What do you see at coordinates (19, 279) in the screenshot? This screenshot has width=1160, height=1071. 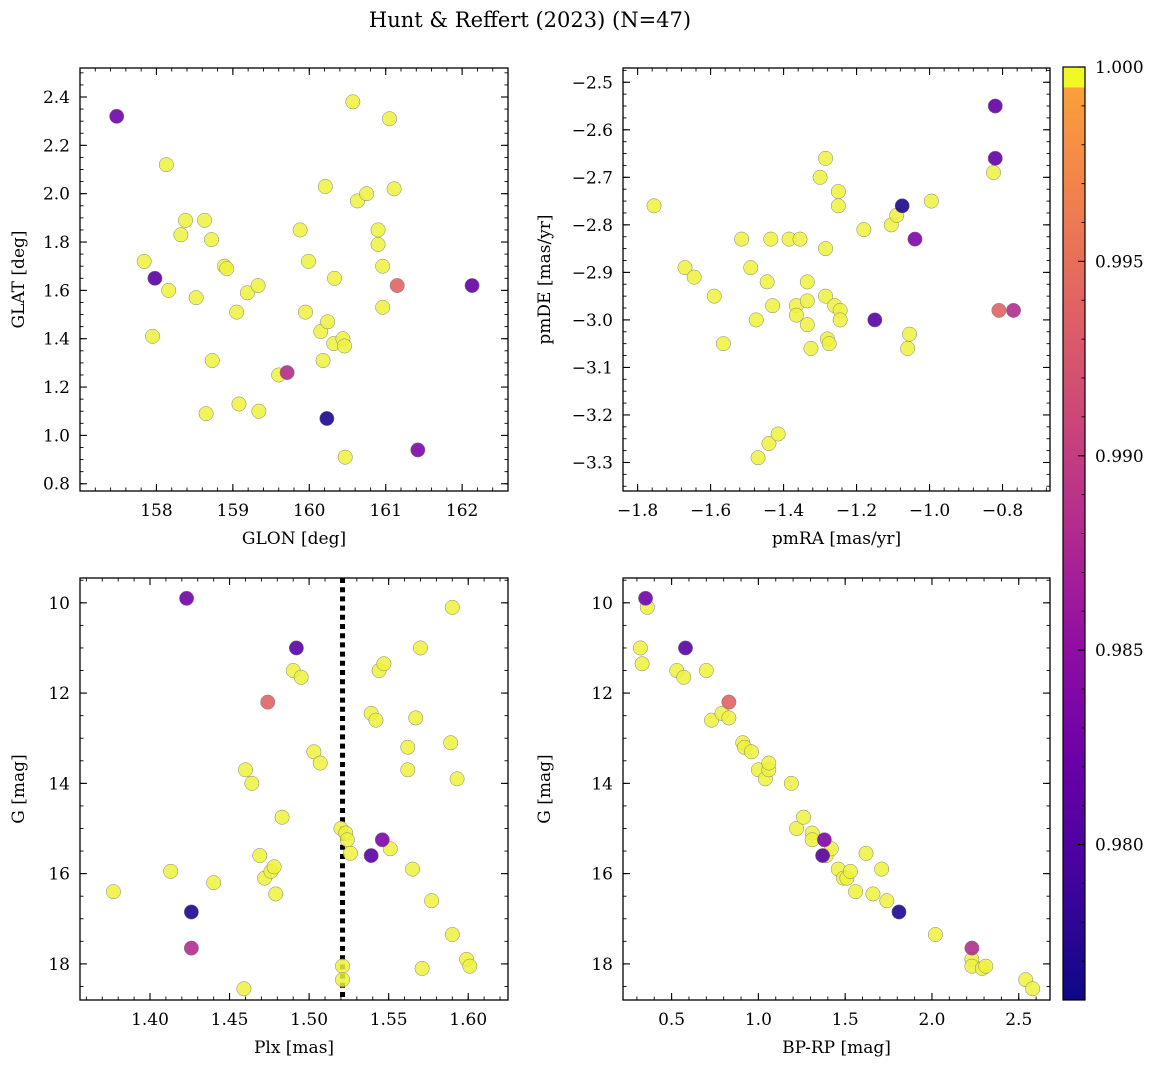 I see `y-axis-label: GLAT [deg]` at bounding box center [19, 279].